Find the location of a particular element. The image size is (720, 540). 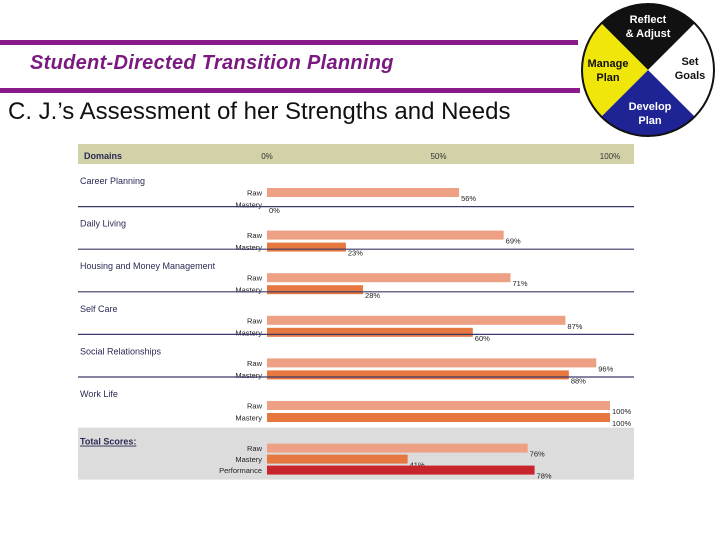

value-label-housing-and-money-management-raw: 71% is located at coordinates (520, 283).